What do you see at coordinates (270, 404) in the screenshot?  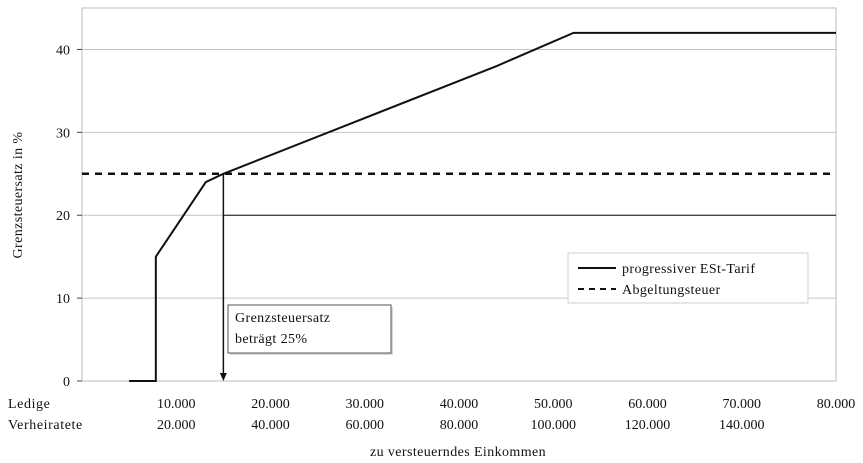 I see `x-tick-label-ledige-2: 20.000` at bounding box center [270, 404].